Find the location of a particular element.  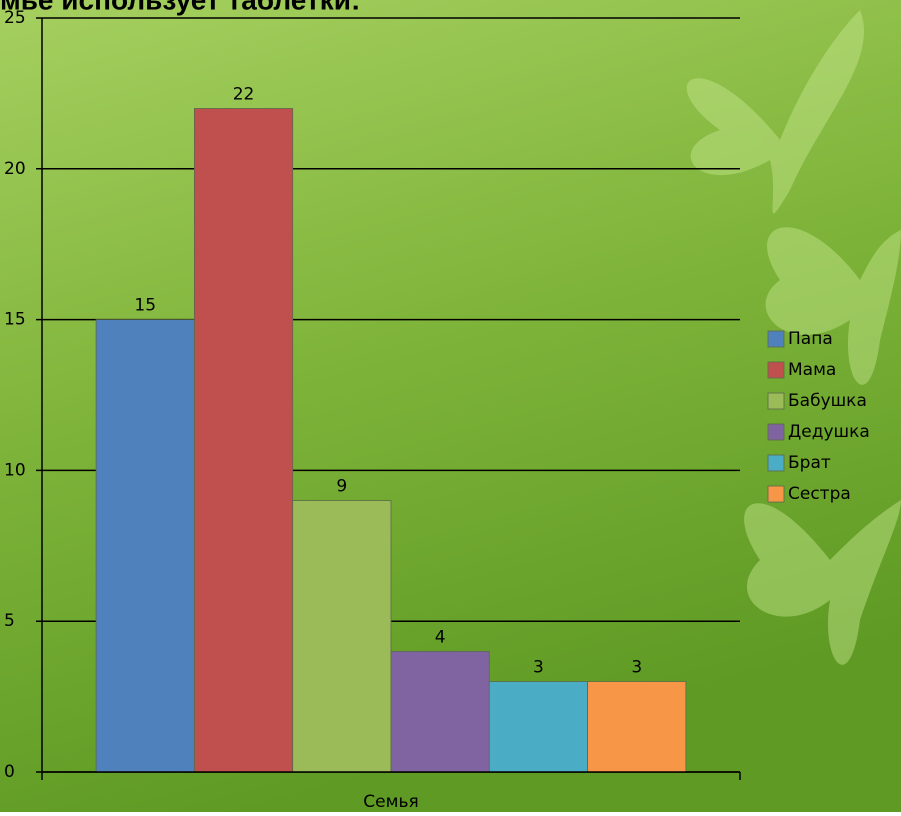

y-tick-label: 15 is located at coordinates (15, 320).